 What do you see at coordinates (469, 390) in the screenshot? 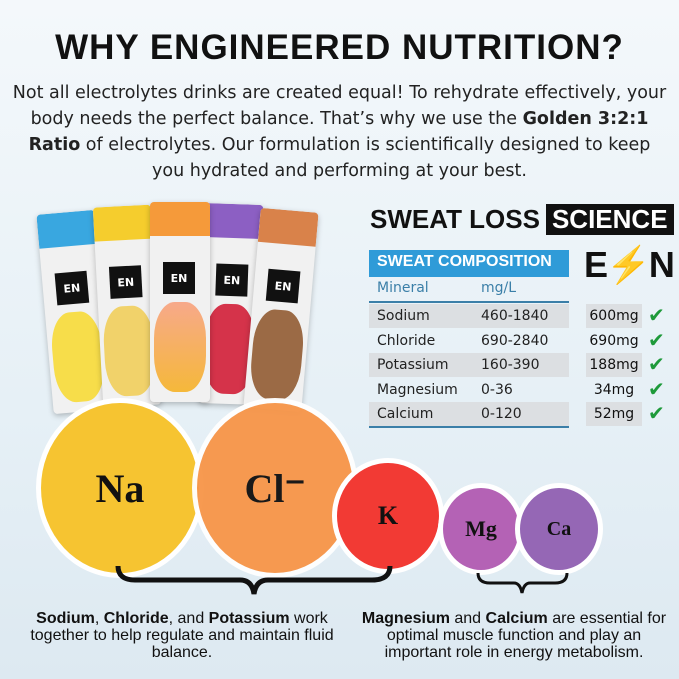
I see `table-row: Magnesium 0-36` at bounding box center [469, 390].